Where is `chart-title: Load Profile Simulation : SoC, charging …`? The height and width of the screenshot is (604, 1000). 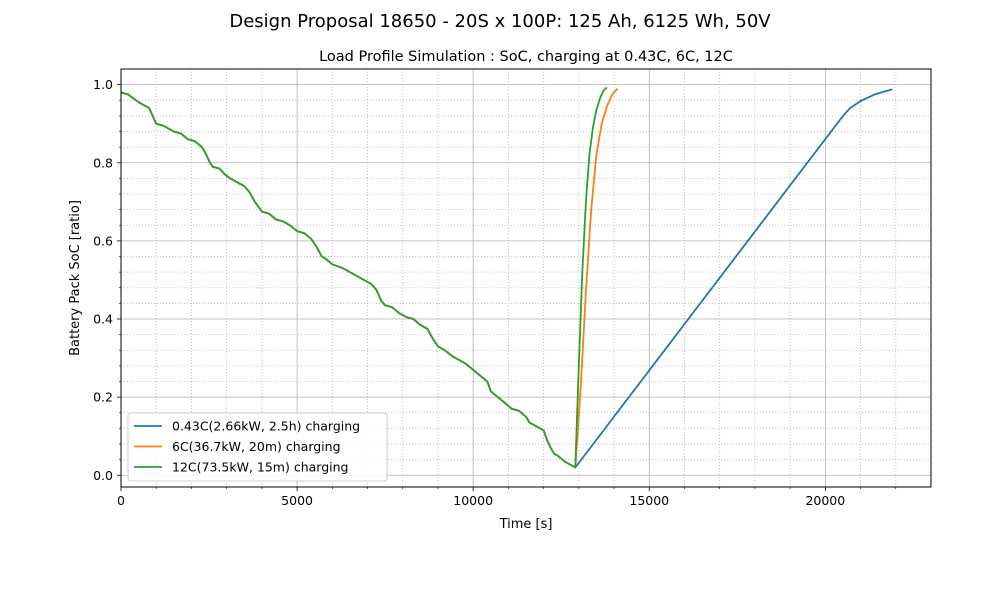 chart-title: Load Profile Simulation : SoC, charging … is located at coordinates (526, 57).